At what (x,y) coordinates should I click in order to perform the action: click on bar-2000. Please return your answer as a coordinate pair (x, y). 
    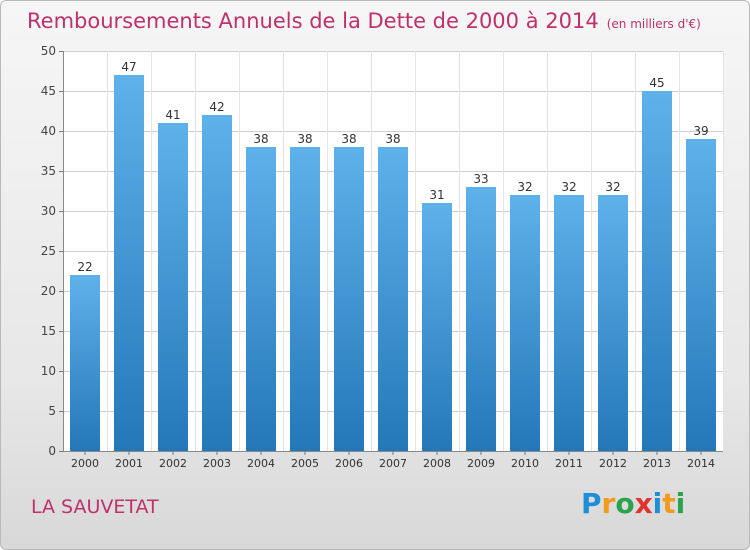
    Looking at the image, I should click on (85, 363).